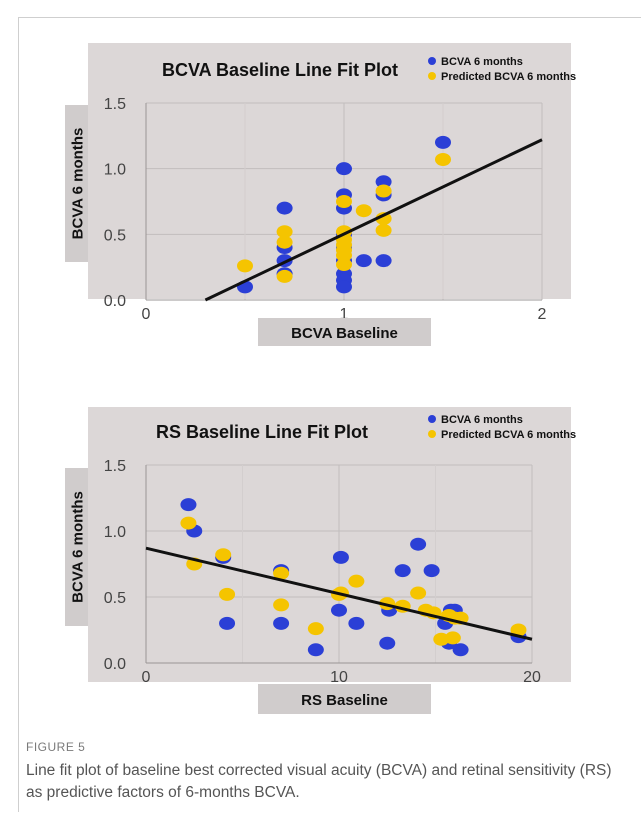  I want to click on figure-label: FIGURE 5, so click(56, 747).